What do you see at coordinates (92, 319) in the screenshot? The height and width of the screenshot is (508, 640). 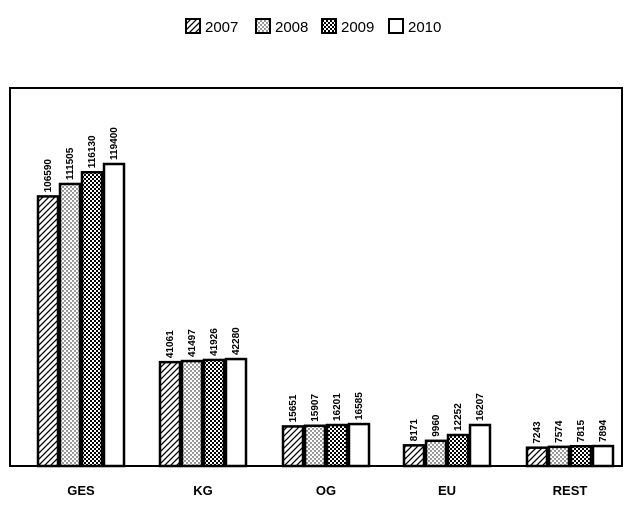 I see `bar-ges-2009` at bounding box center [92, 319].